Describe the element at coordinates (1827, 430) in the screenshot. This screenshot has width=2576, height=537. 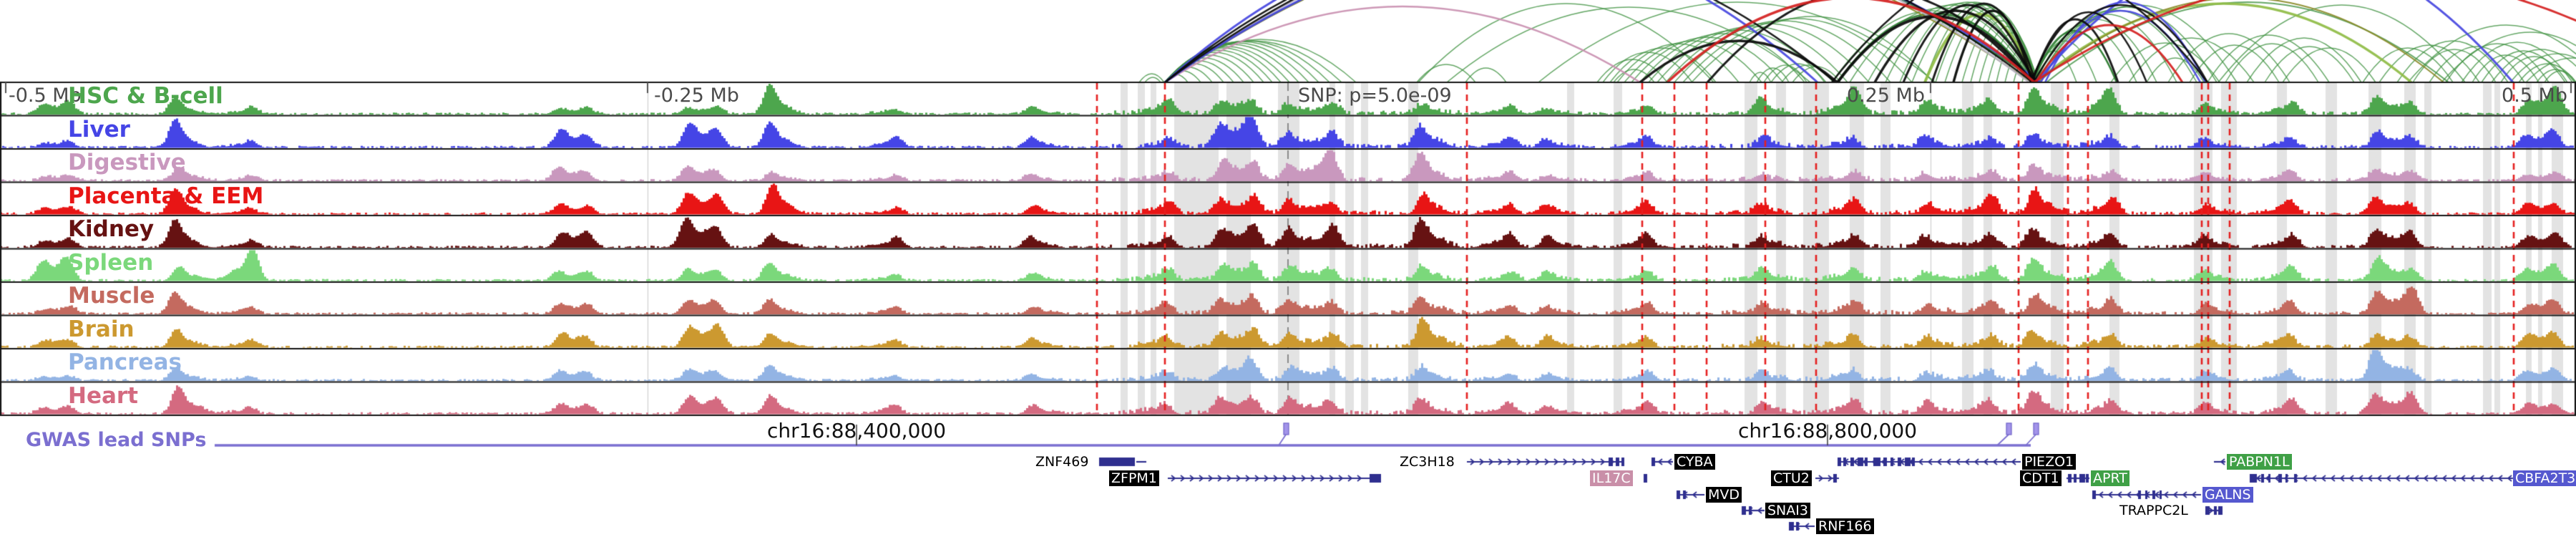
I see `coordinate-label-1: chr16:88,800,000` at that location.